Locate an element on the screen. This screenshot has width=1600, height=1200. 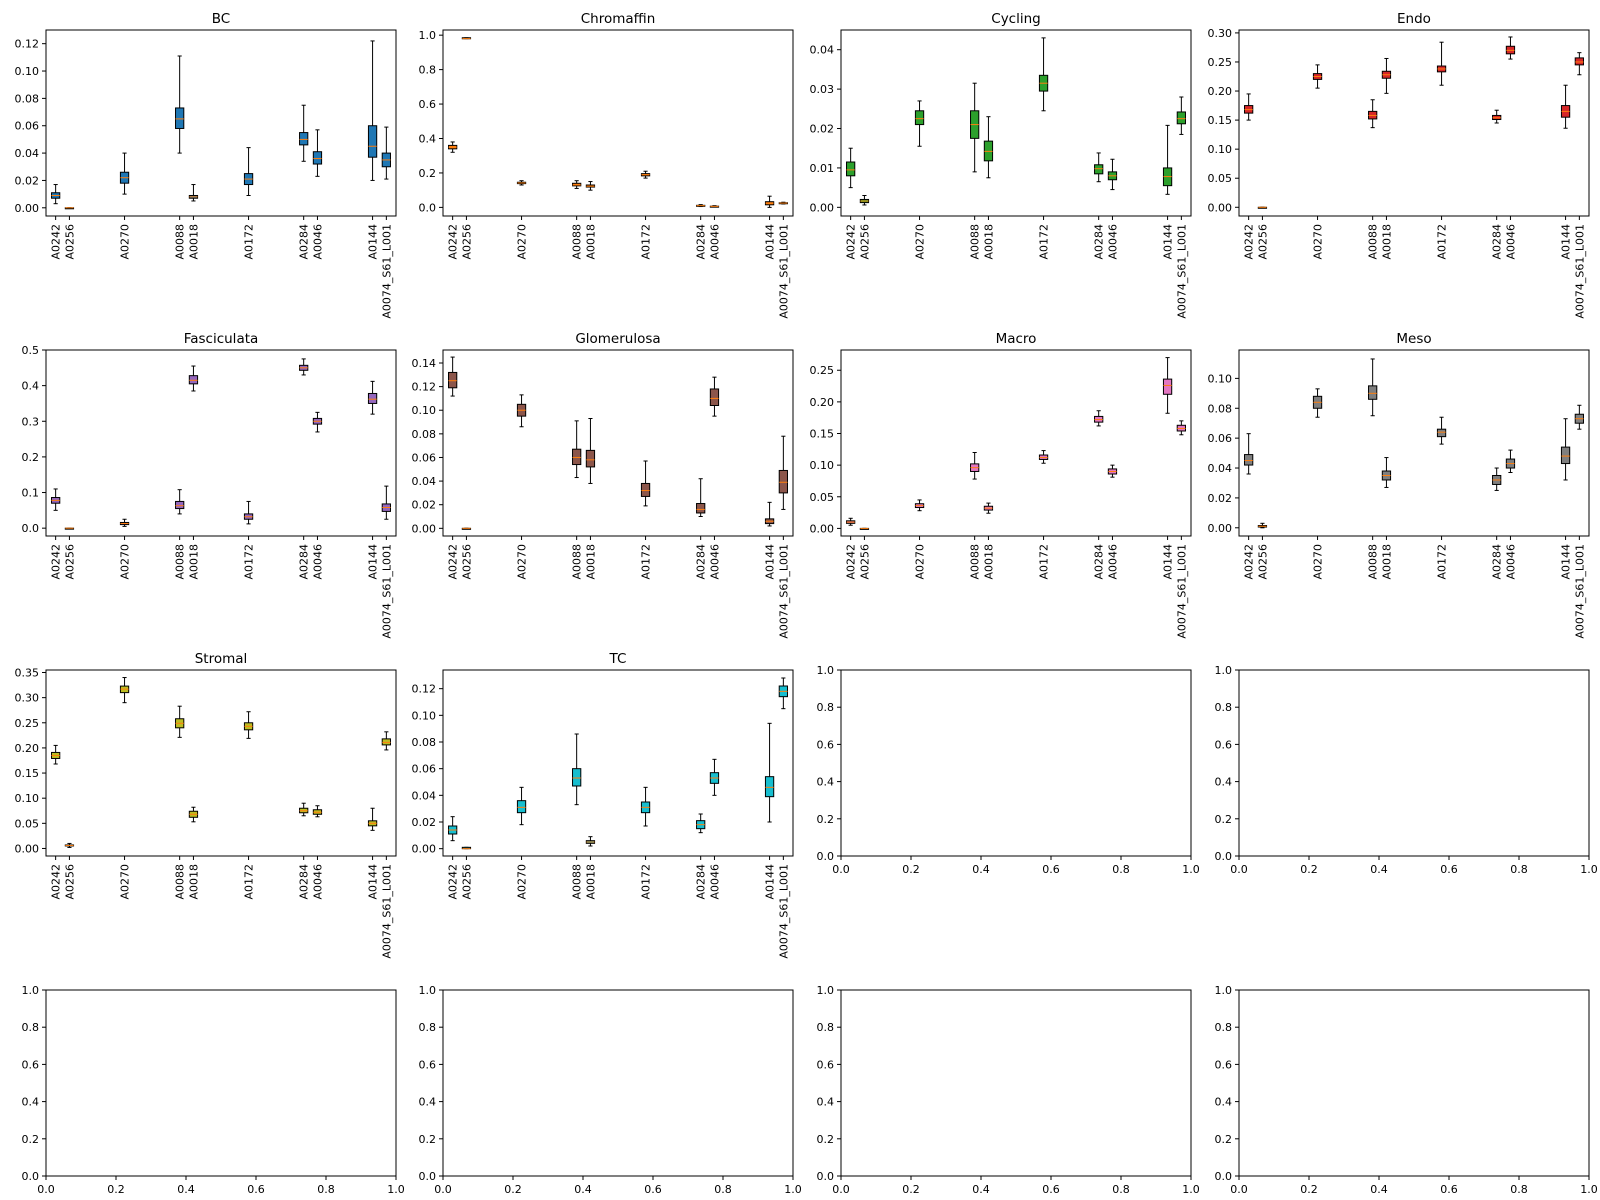
subplot-title: Macro is located at coordinates (1016, 339).